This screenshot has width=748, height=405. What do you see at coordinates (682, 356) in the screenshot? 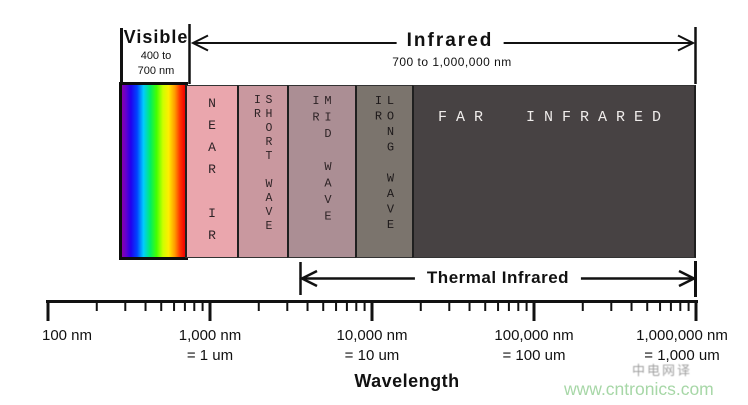
I see `tick-1000000nm-line2: = 1,000 um` at bounding box center [682, 356].